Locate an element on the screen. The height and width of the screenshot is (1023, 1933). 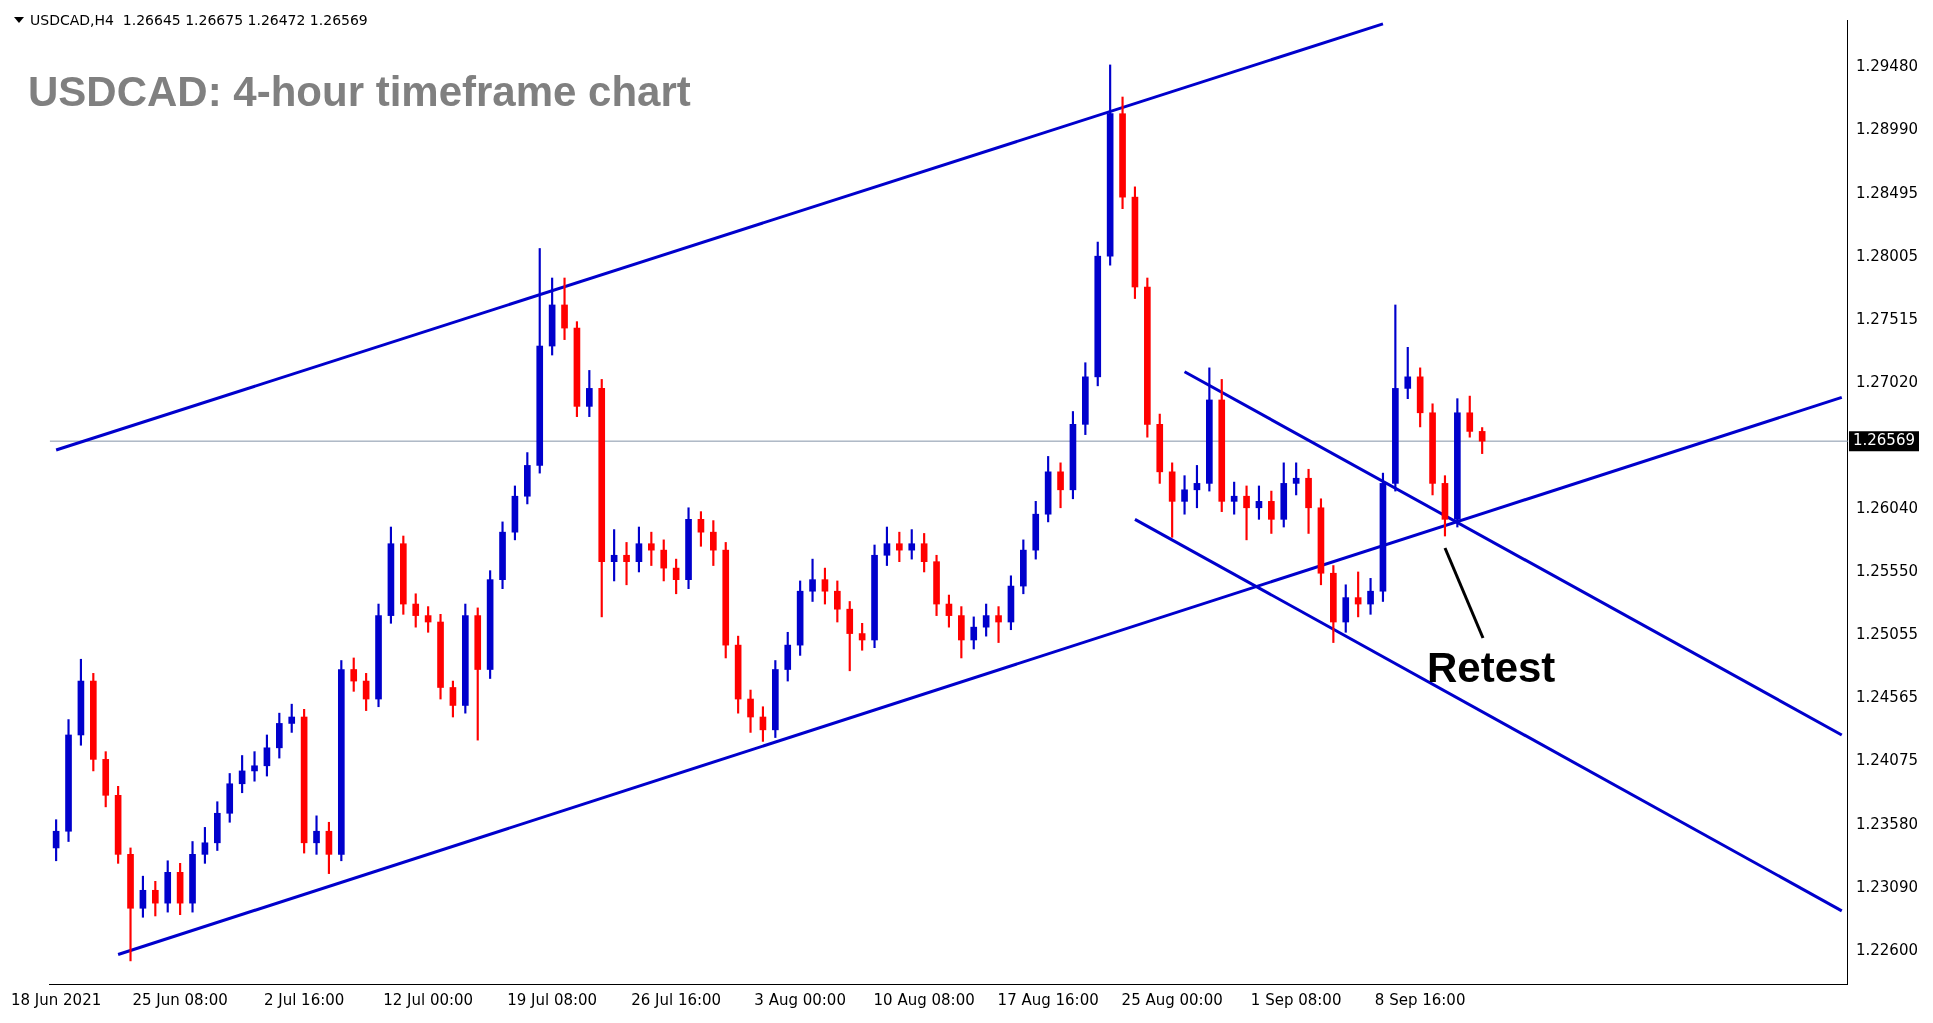
y-tick-label: 1.28990 is located at coordinates (1886, 129).